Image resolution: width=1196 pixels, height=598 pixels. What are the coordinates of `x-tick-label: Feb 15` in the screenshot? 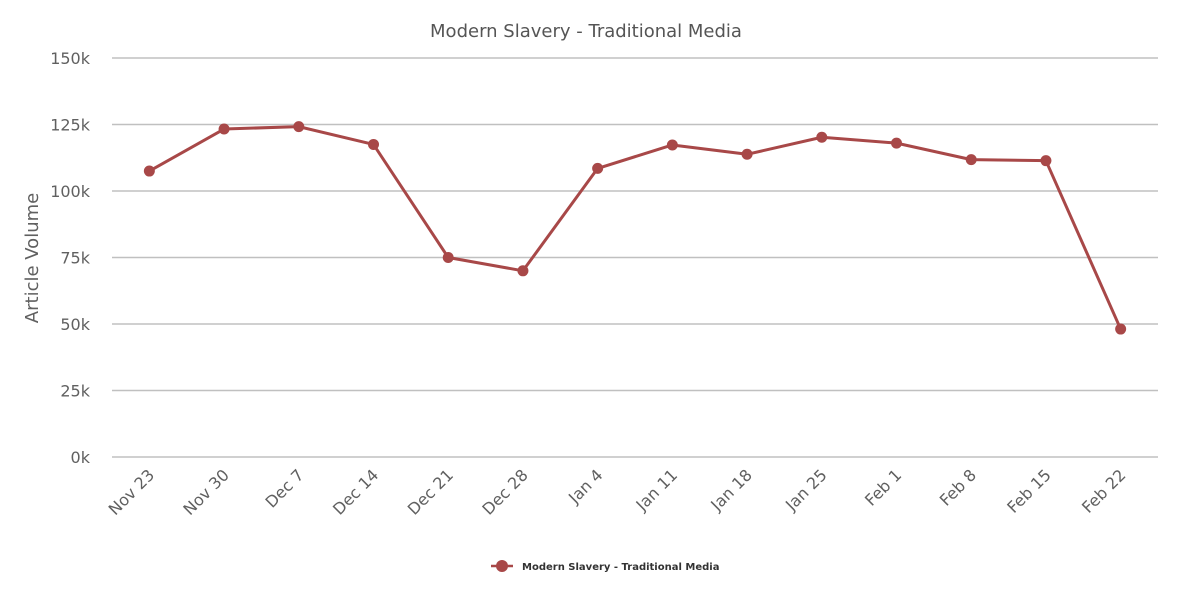 It's located at (1028, 490).